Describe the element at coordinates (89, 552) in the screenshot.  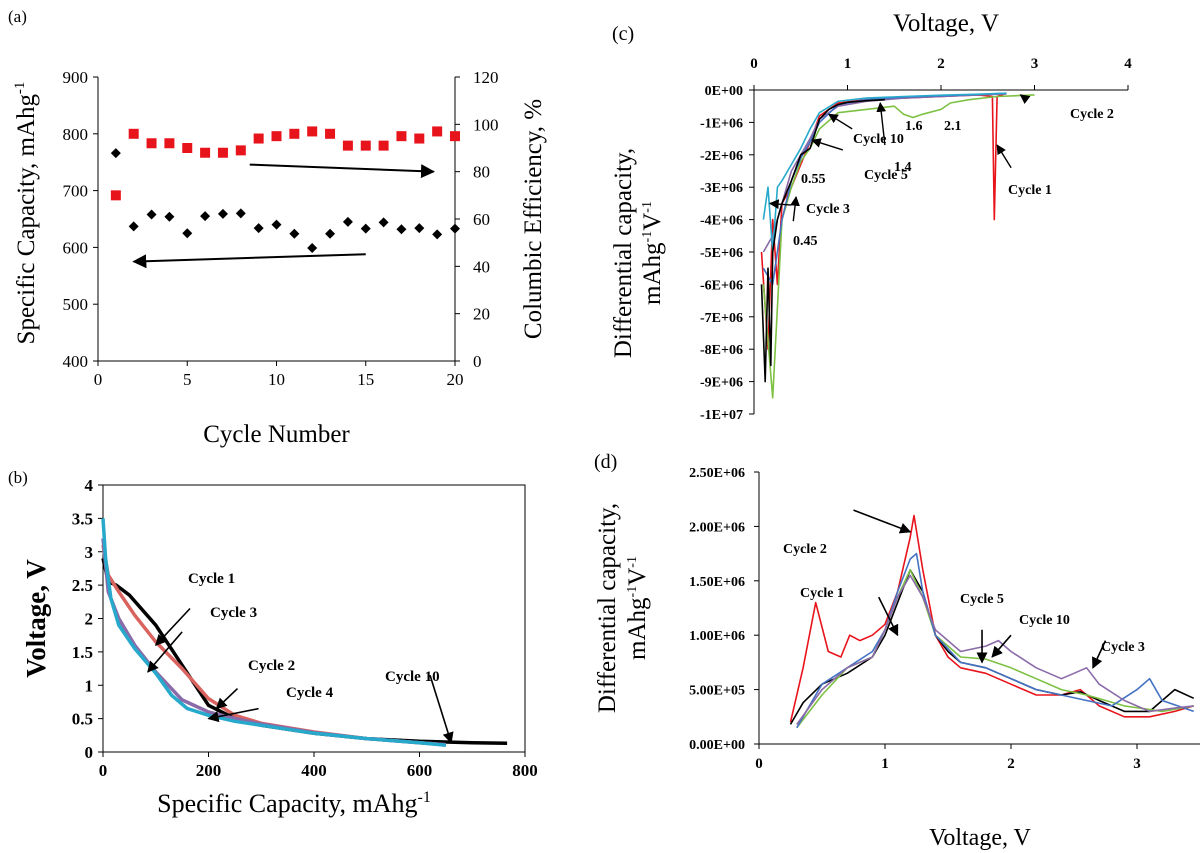
I see `y-tick-label: 3` at that location.